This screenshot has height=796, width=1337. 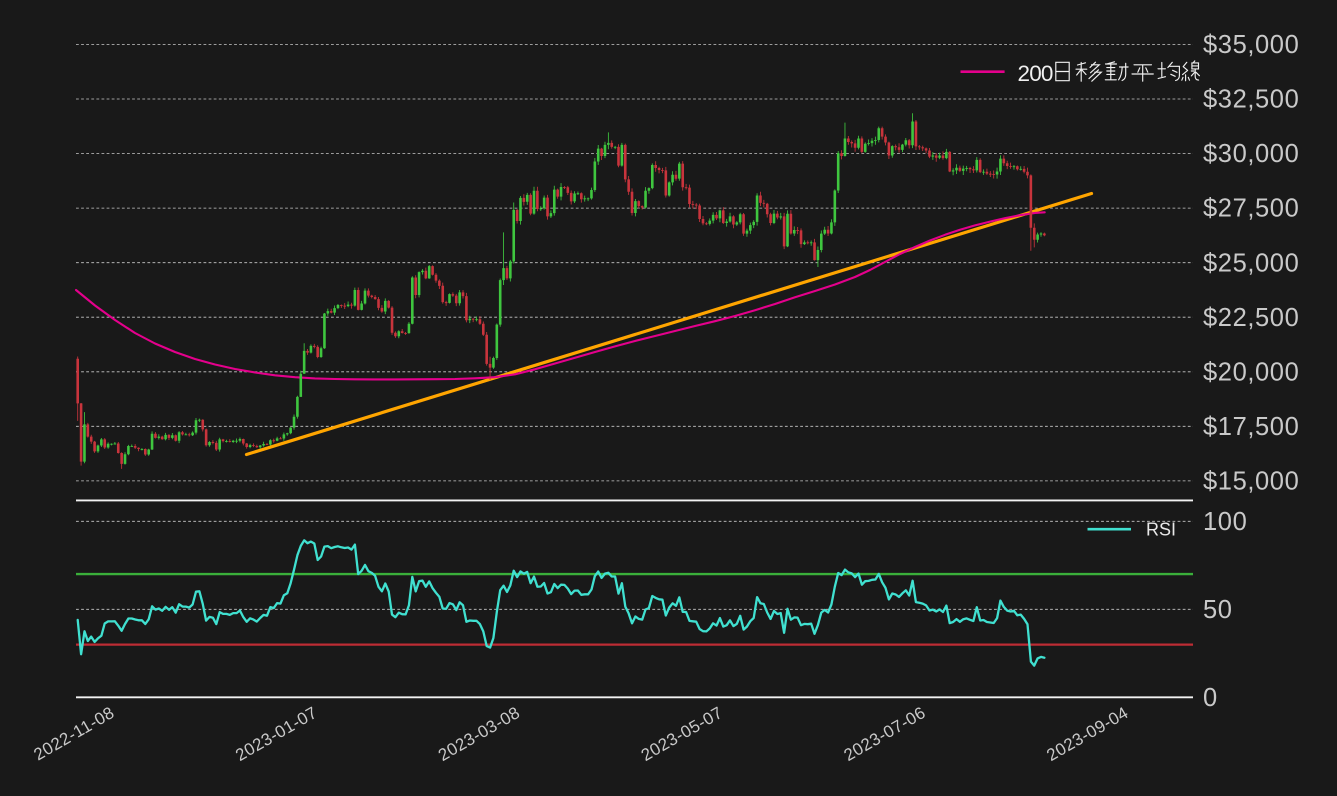 What do you see at coordinates (1225, 522) in the screenshot?
I see `svg-text: 100` at bounding box center [1225, 522].